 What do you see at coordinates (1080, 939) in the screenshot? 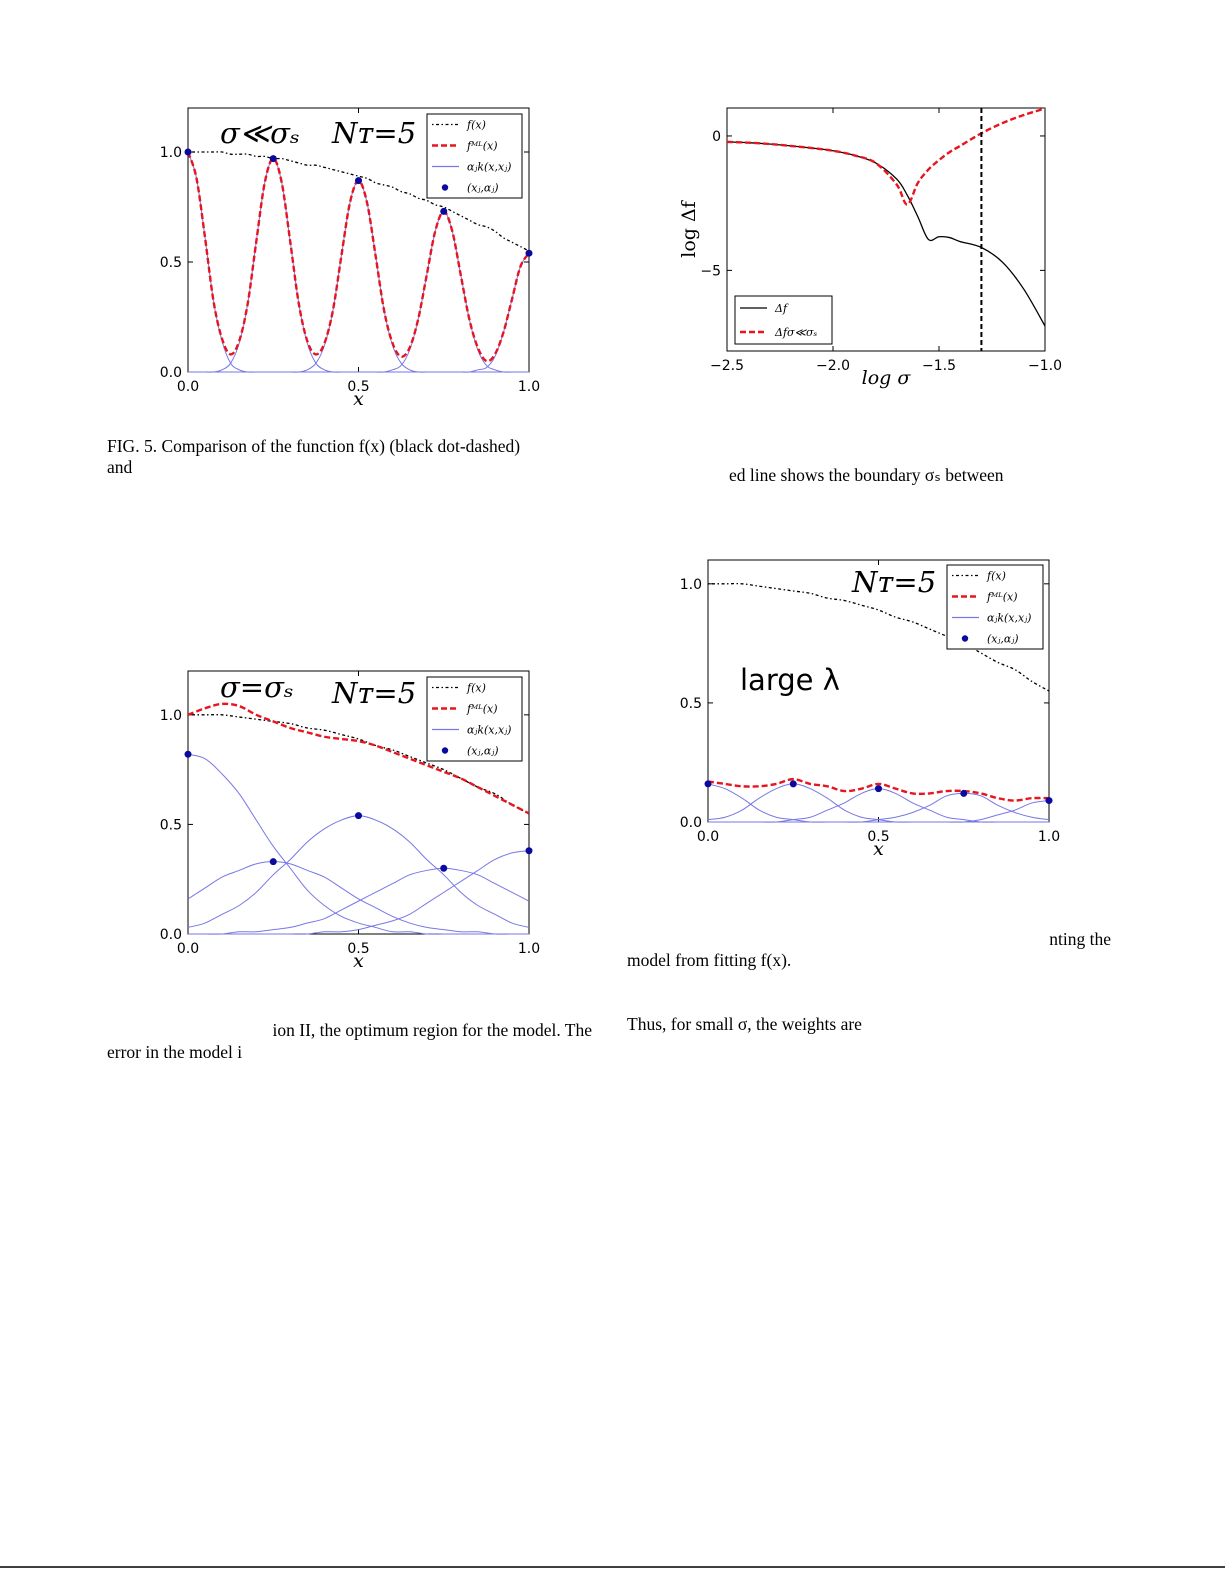
I see `body-text: nting the` at bounding box center [1080, 939].